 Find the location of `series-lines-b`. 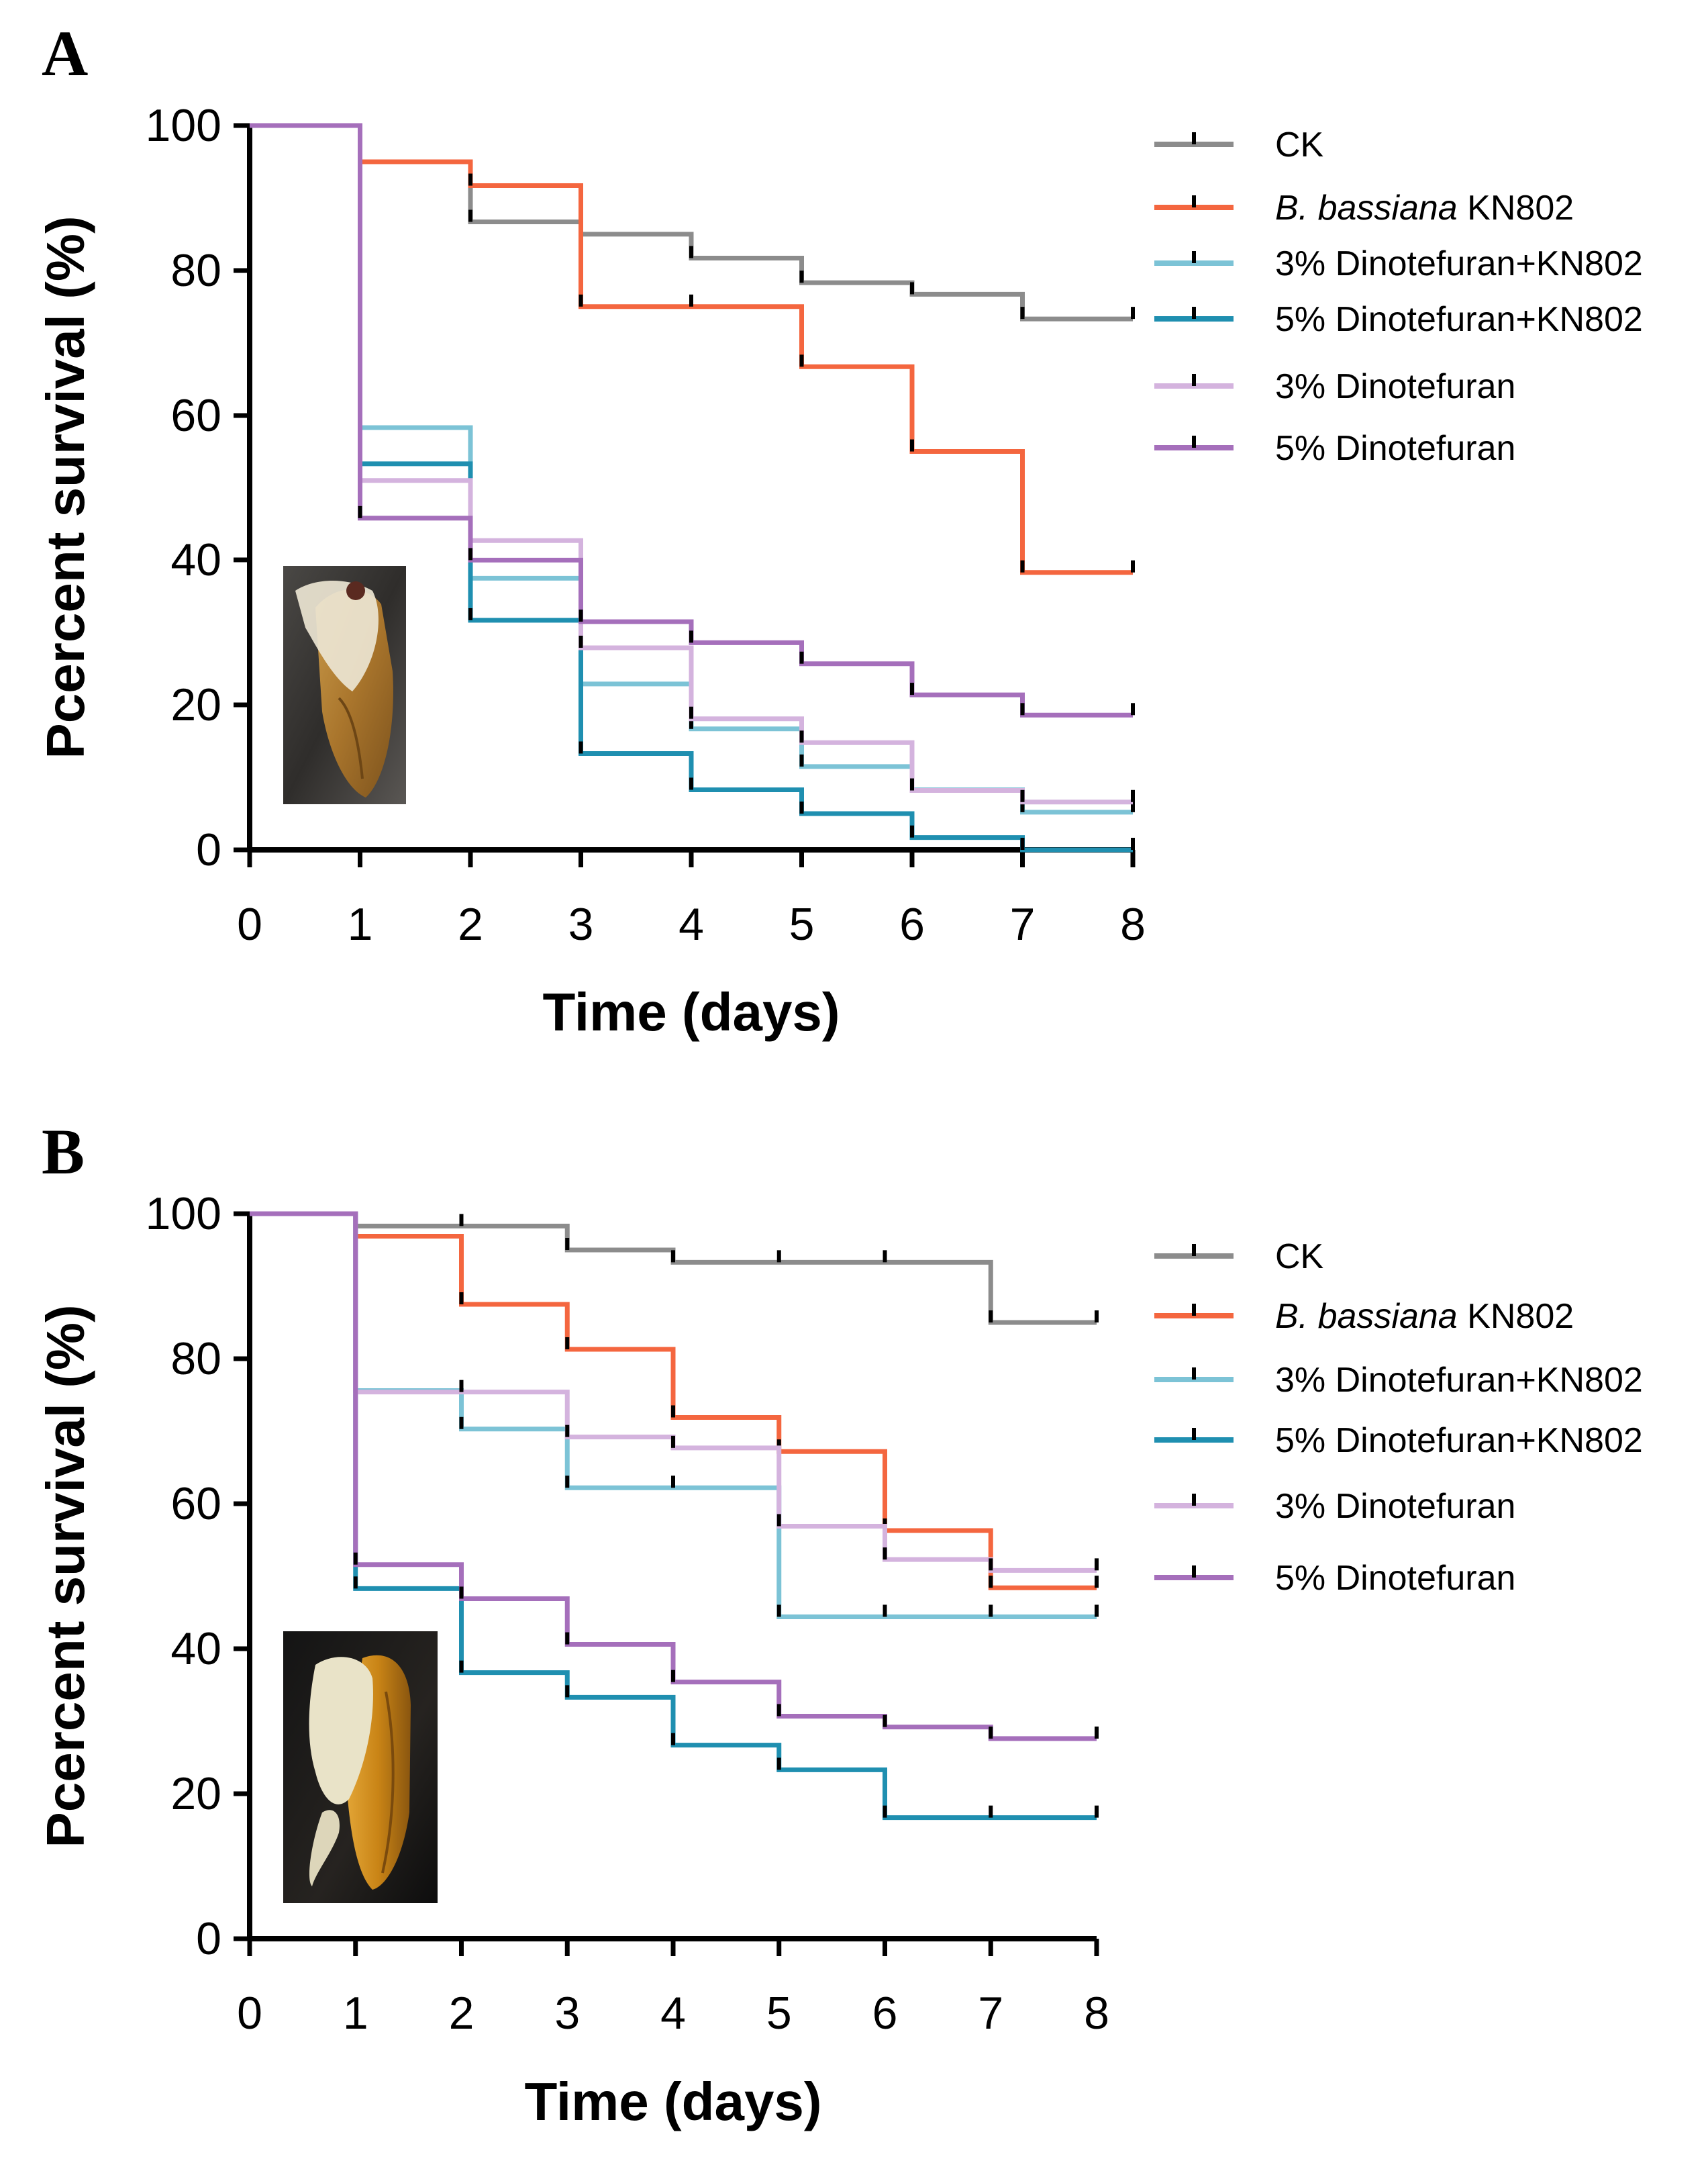

series-lines-b is located at coordinates (674, 1516).